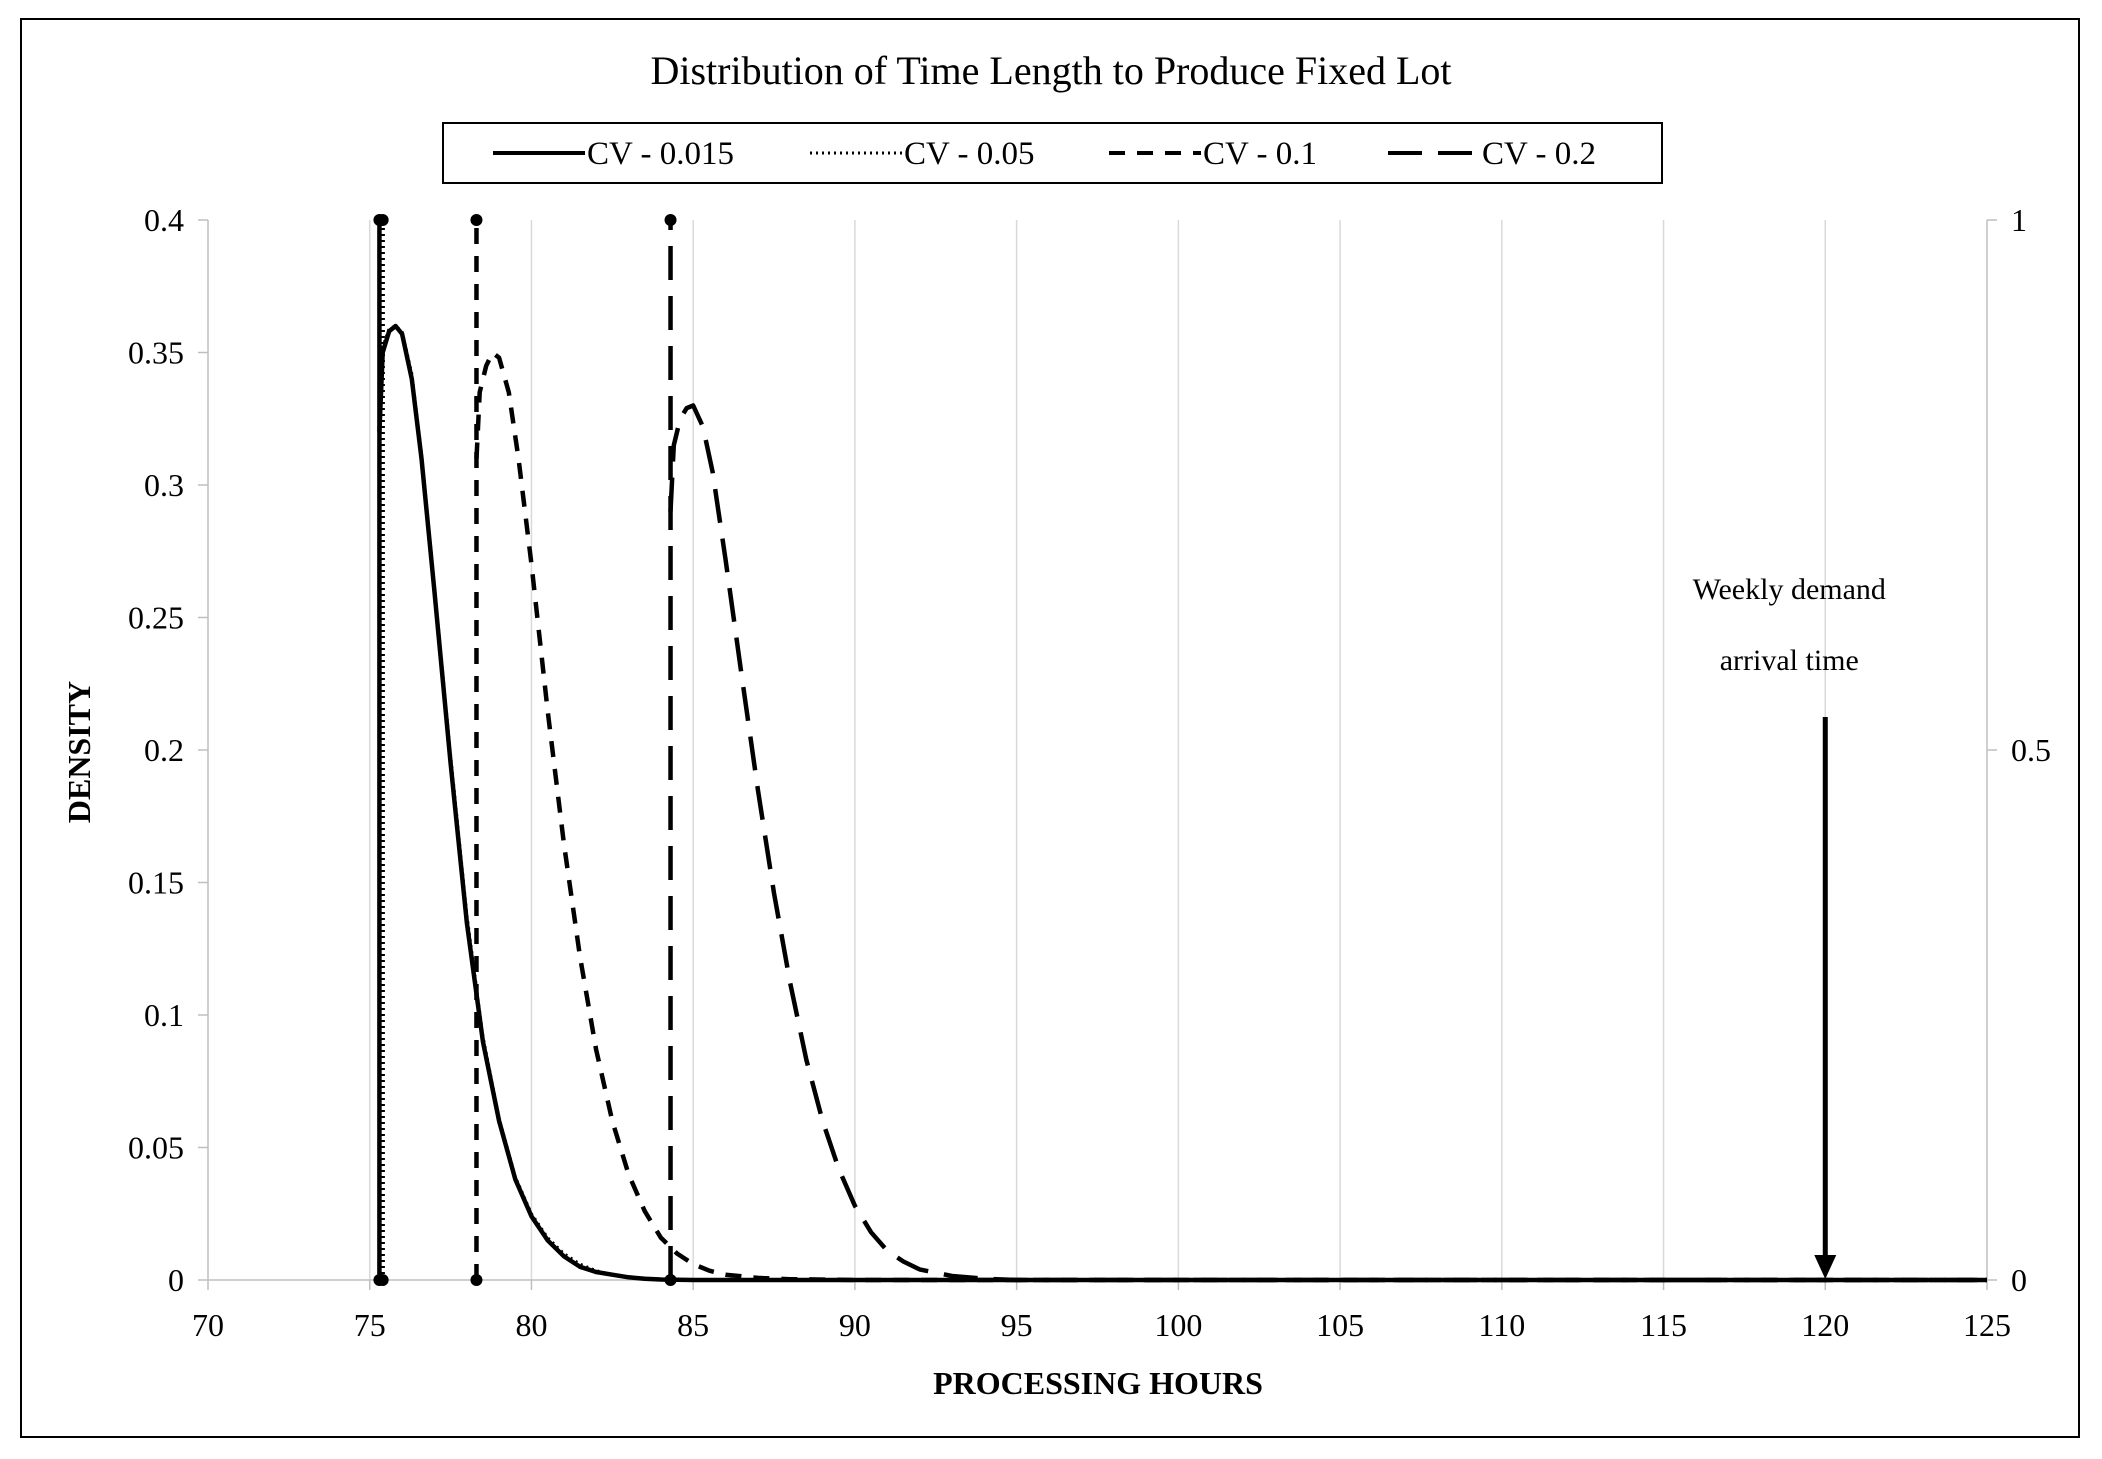  I want to click on x-tick-label: 85, so click(693, 1325).